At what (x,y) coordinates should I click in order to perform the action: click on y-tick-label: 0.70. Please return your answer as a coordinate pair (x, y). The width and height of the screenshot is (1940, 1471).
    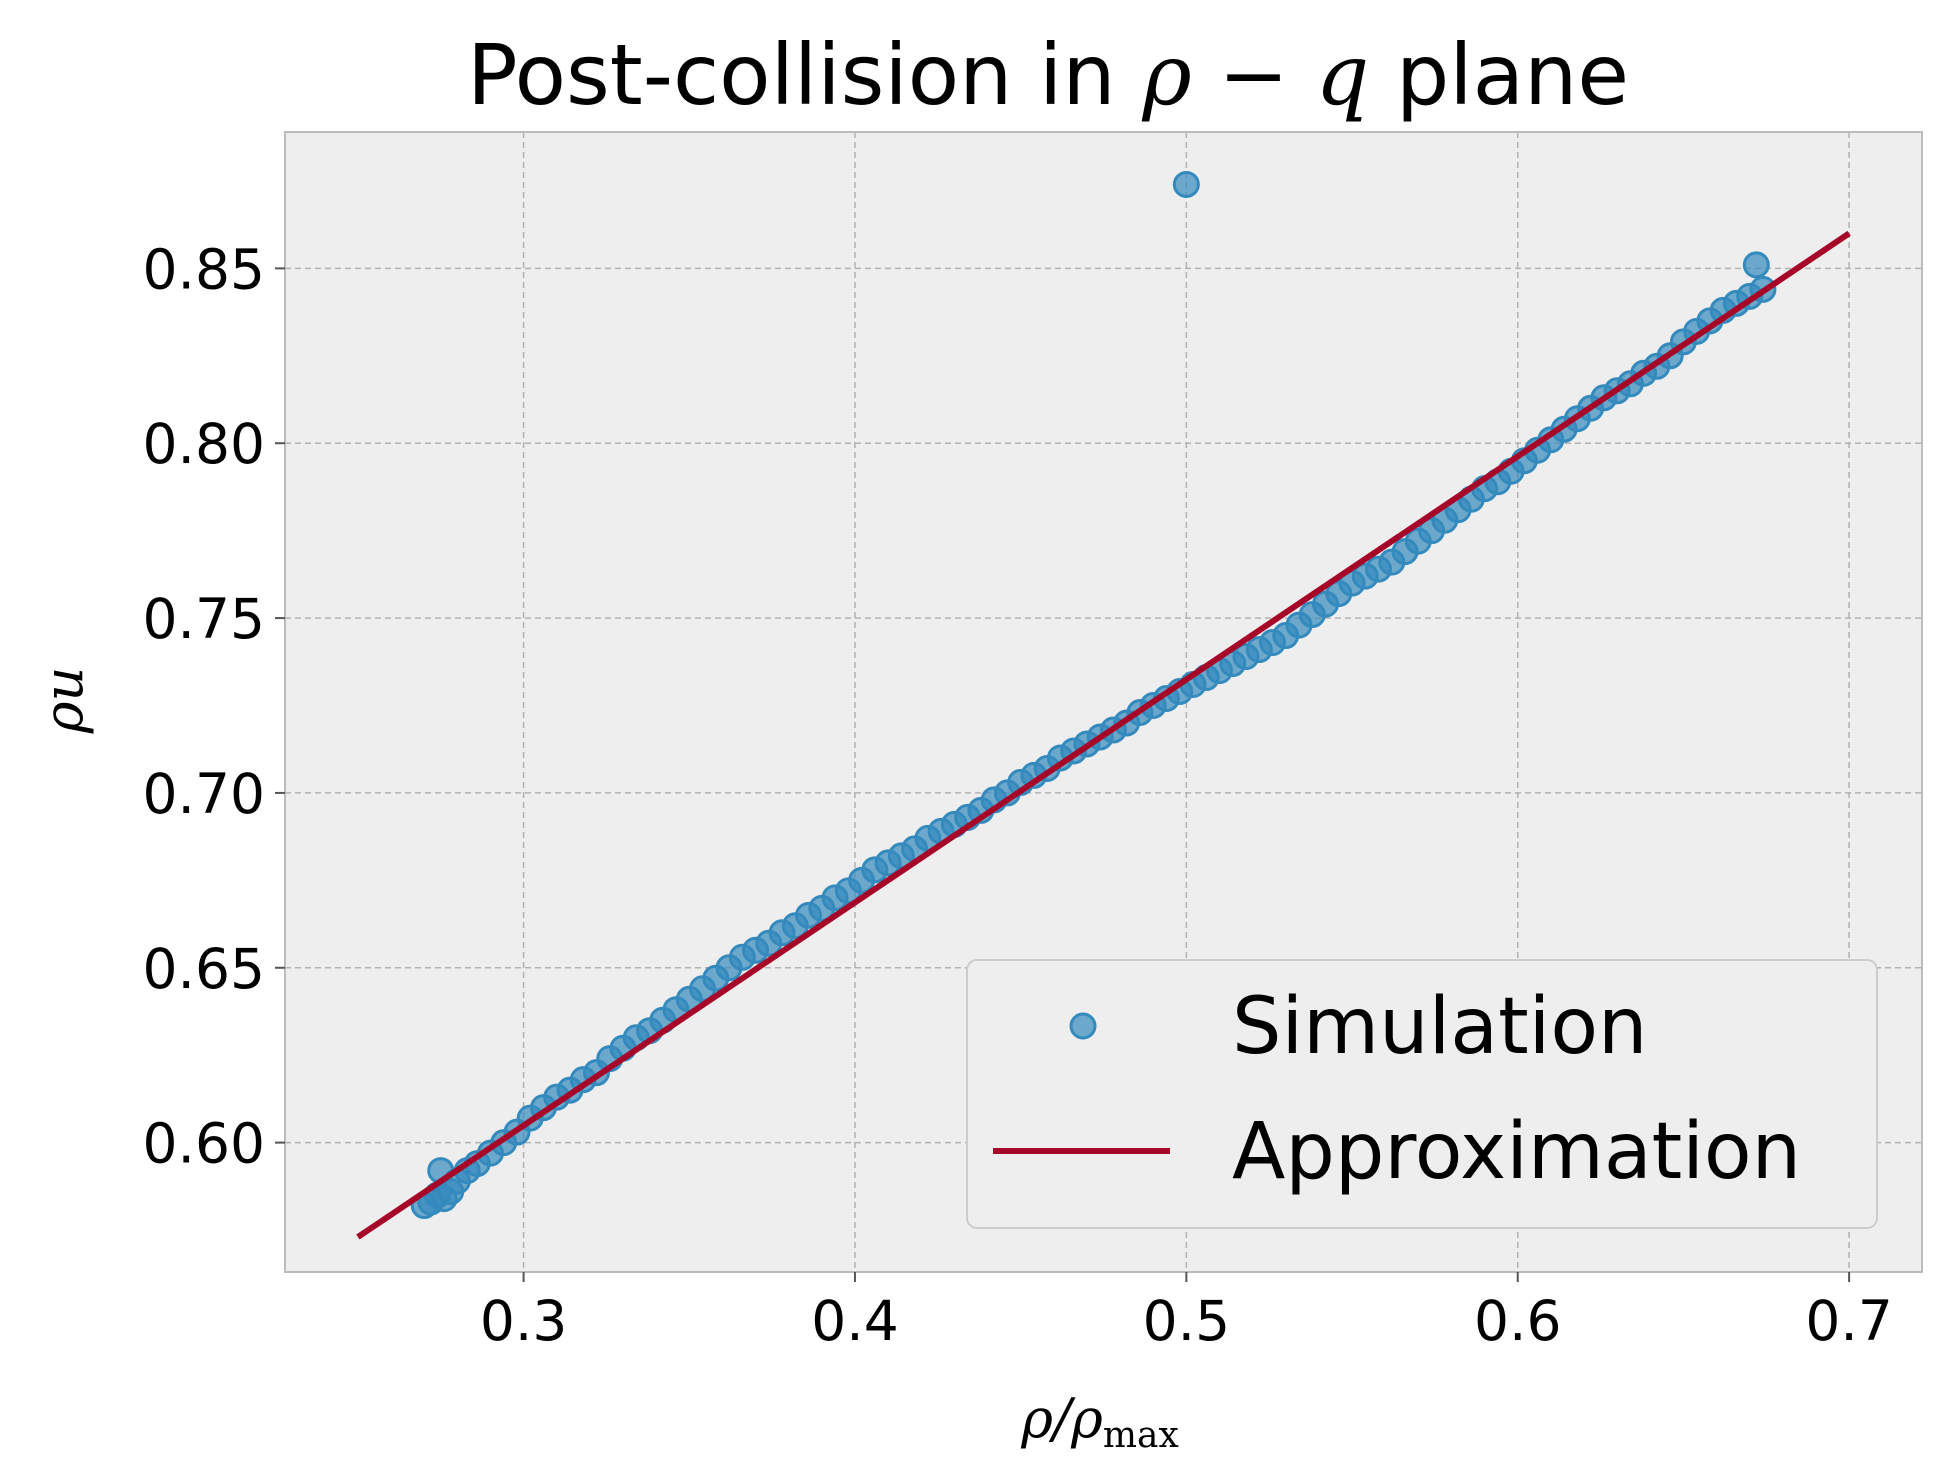
    Looking at the image, I should click on (204, 794).